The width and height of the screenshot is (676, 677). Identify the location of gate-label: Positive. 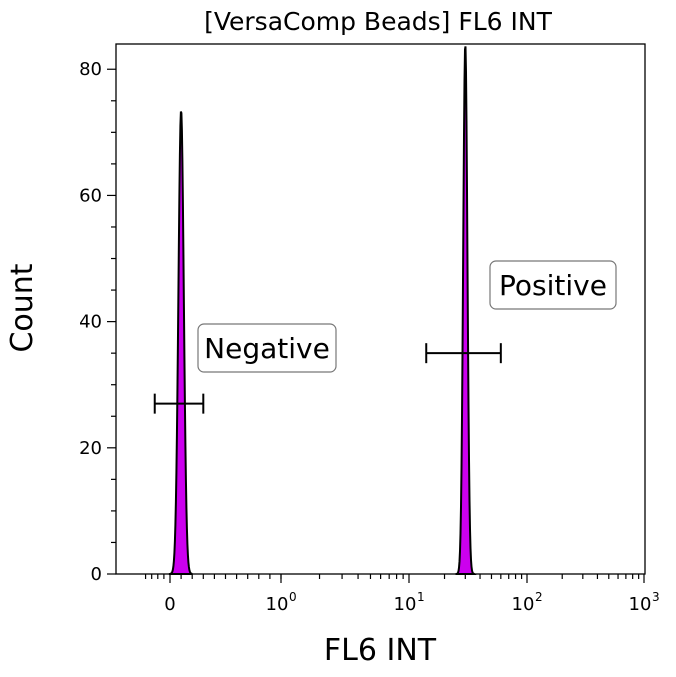
(553, 285).